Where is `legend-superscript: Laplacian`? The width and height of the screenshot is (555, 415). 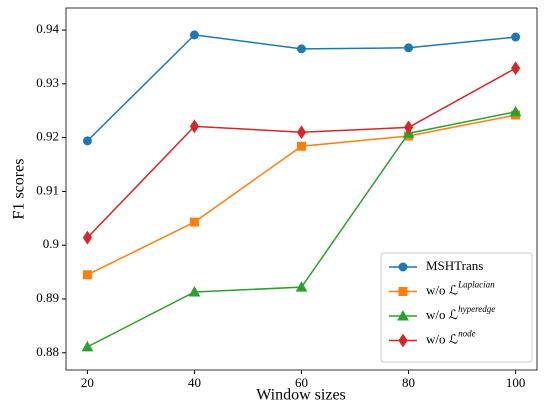
legend-superscript: Laplacian is located at coordinates (476, 285).